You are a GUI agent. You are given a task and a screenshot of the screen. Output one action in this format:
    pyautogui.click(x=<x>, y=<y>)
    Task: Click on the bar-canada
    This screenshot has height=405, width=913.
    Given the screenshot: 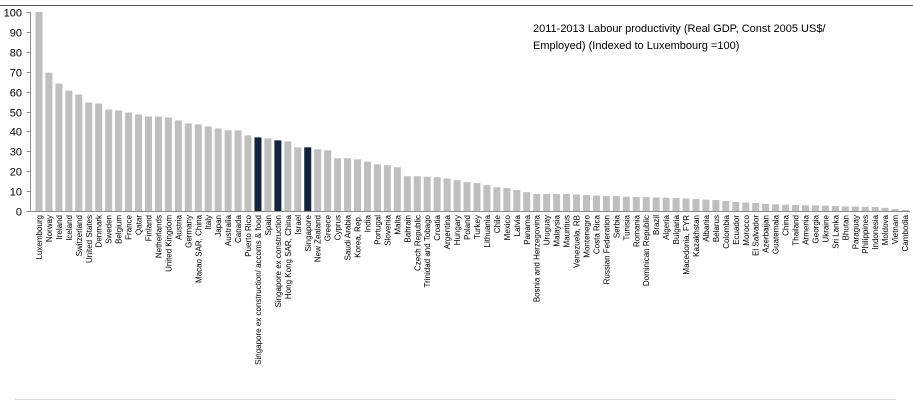 What is the action you would take?
    pyautogui.click(x=238, y=170)
    